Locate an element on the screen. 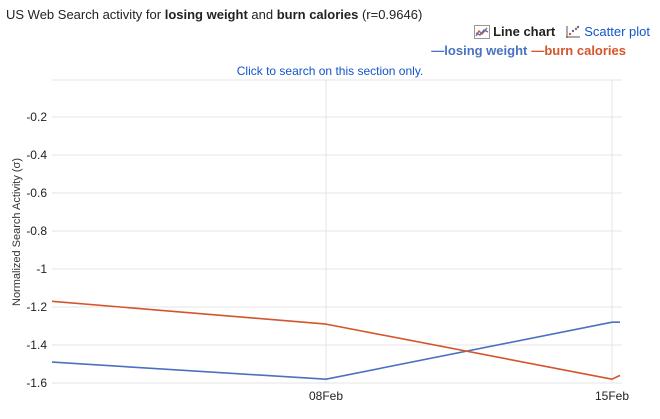 The height and width of the screenshot is (419, 660). series-line-losing-weight is located at coordinates (335, 351).